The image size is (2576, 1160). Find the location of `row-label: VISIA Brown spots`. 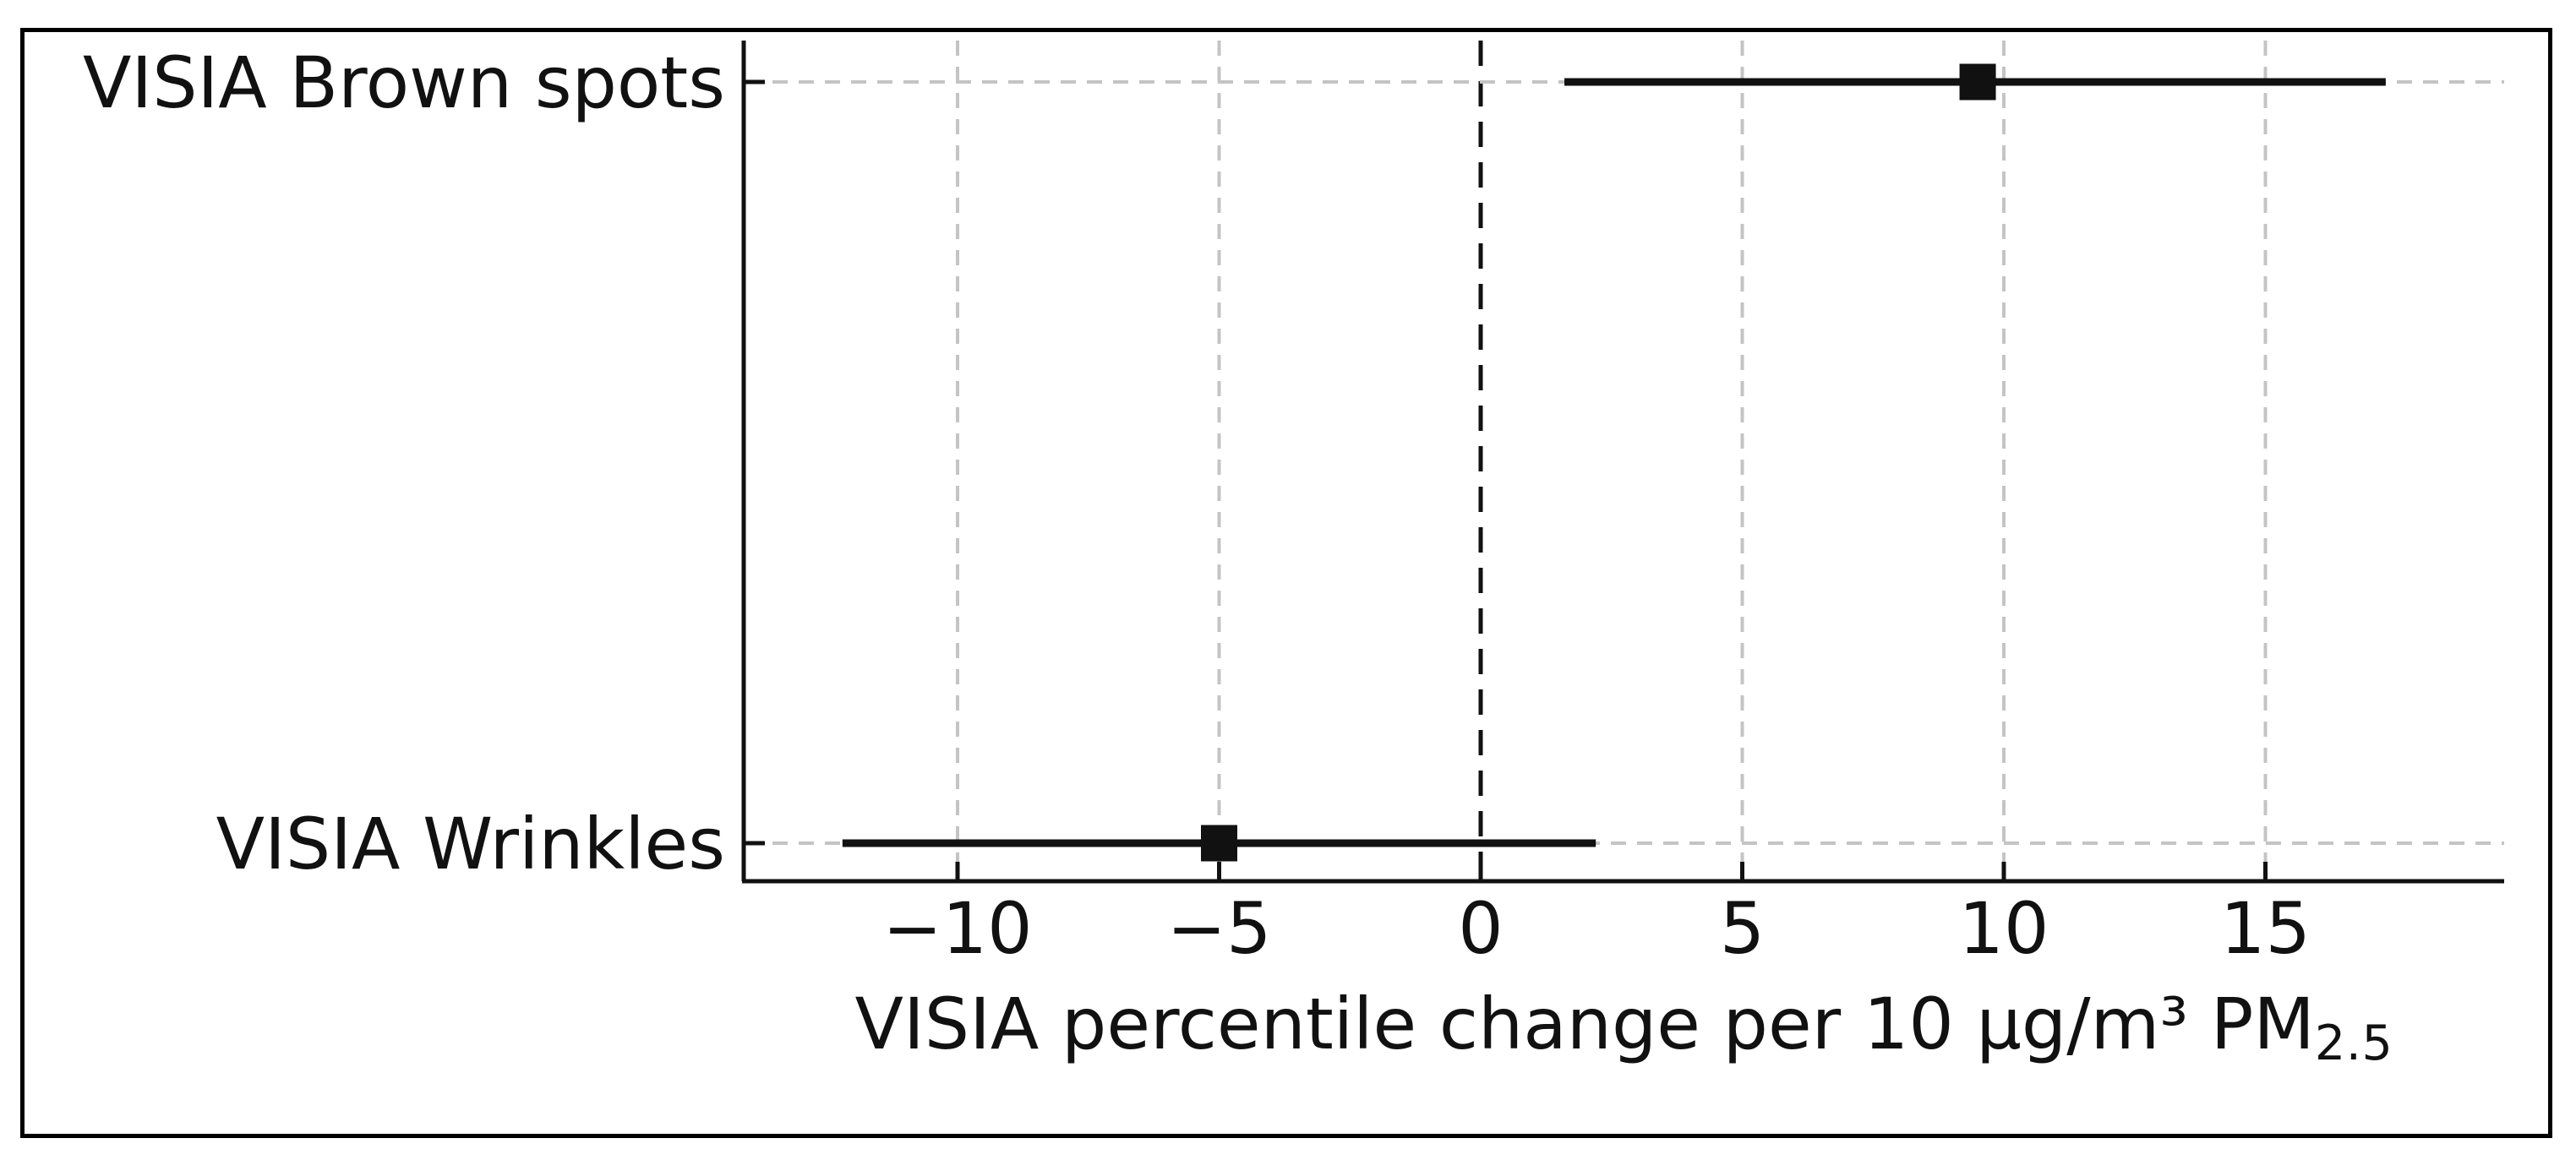

row-label: VISIA Brown spots is located at coordinates (404, 82).